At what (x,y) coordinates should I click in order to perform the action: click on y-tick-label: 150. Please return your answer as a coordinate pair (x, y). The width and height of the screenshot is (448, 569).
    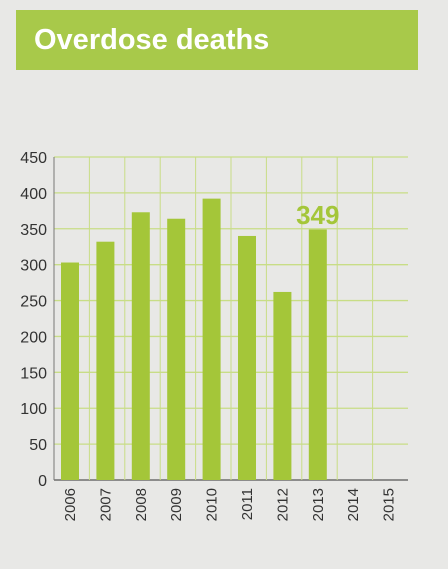
    Looking at the image, I should click on (33, 373).